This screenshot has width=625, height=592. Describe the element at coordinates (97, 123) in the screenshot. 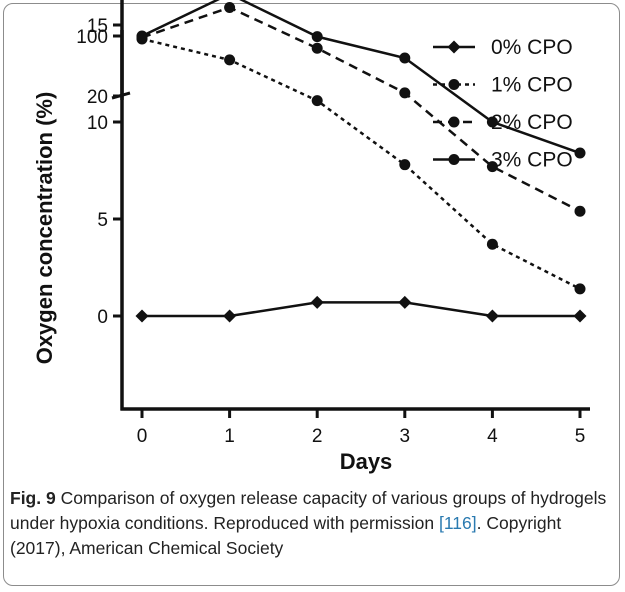

I see `y-tick-label: 10` at that location.